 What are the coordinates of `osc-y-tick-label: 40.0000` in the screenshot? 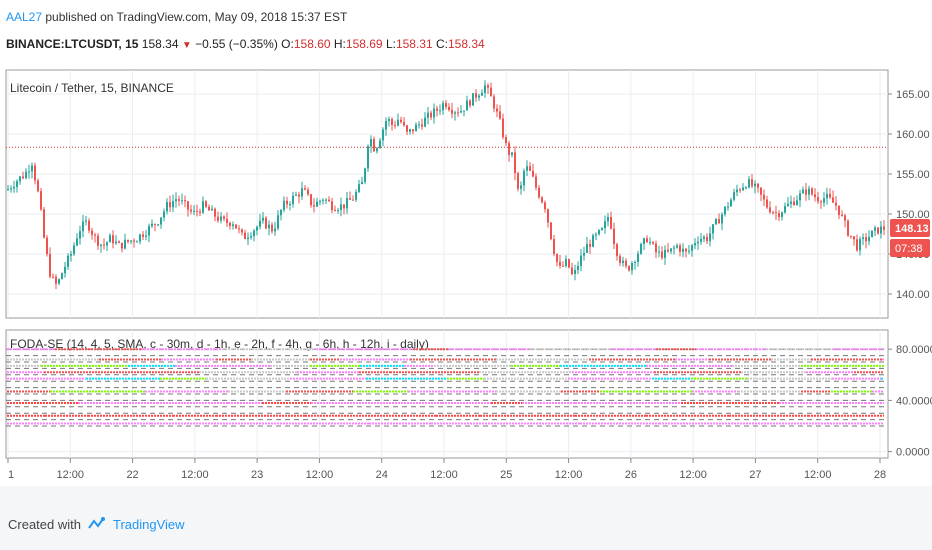 It's located at (914, 401).